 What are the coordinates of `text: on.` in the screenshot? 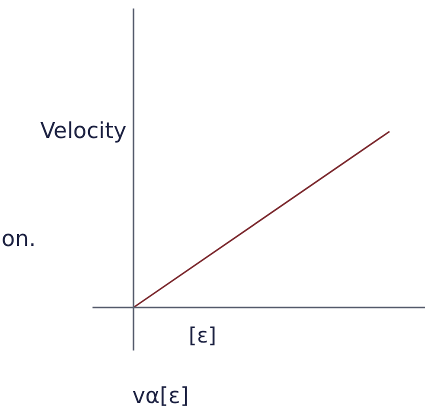 It's located at (19, 239).